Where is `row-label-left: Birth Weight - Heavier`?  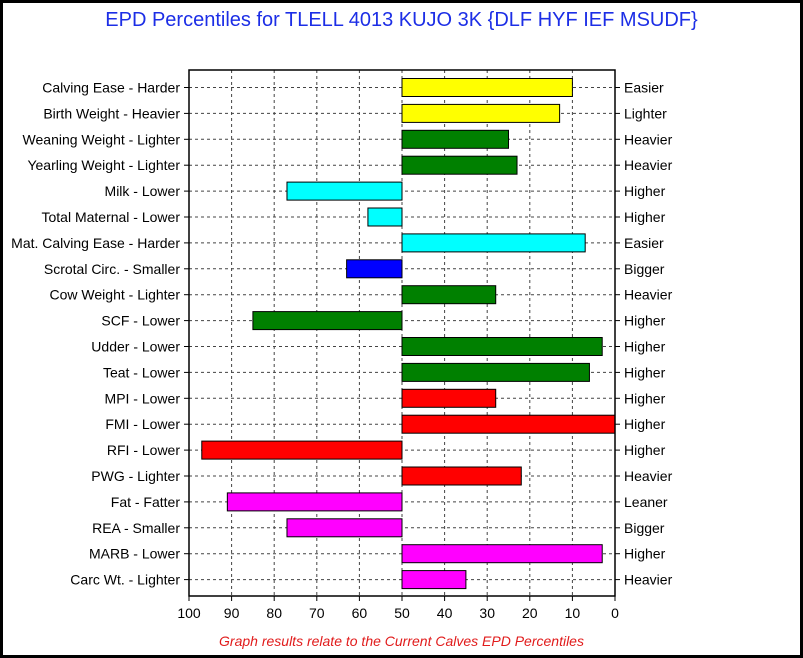
row-label-left: Birth Weight - Heavier is located at coordinates (111, 113).